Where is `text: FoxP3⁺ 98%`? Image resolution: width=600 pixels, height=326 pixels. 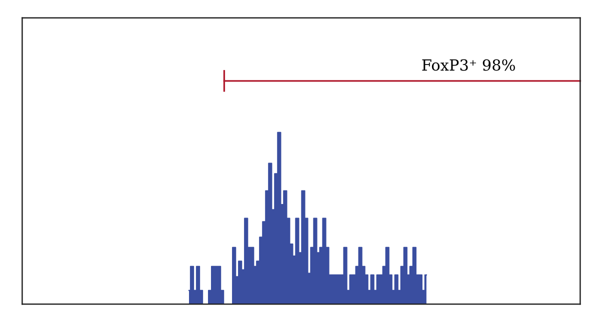 text: FoxP3⁺ 98% is located at coordinates (468, 65).